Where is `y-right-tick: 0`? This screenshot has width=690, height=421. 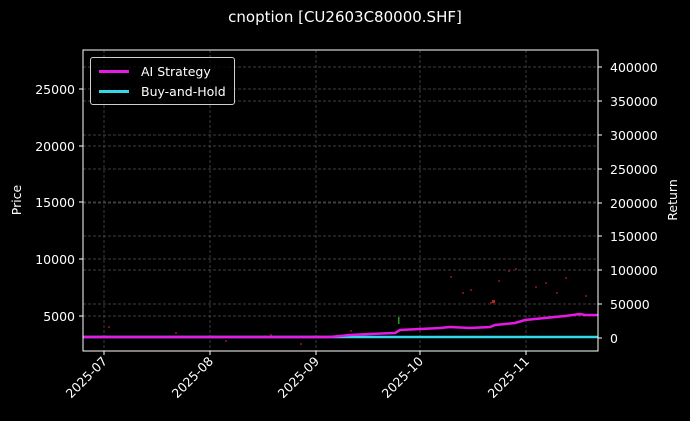 y-right-tick: 0 is located at coordinates (614, 338).